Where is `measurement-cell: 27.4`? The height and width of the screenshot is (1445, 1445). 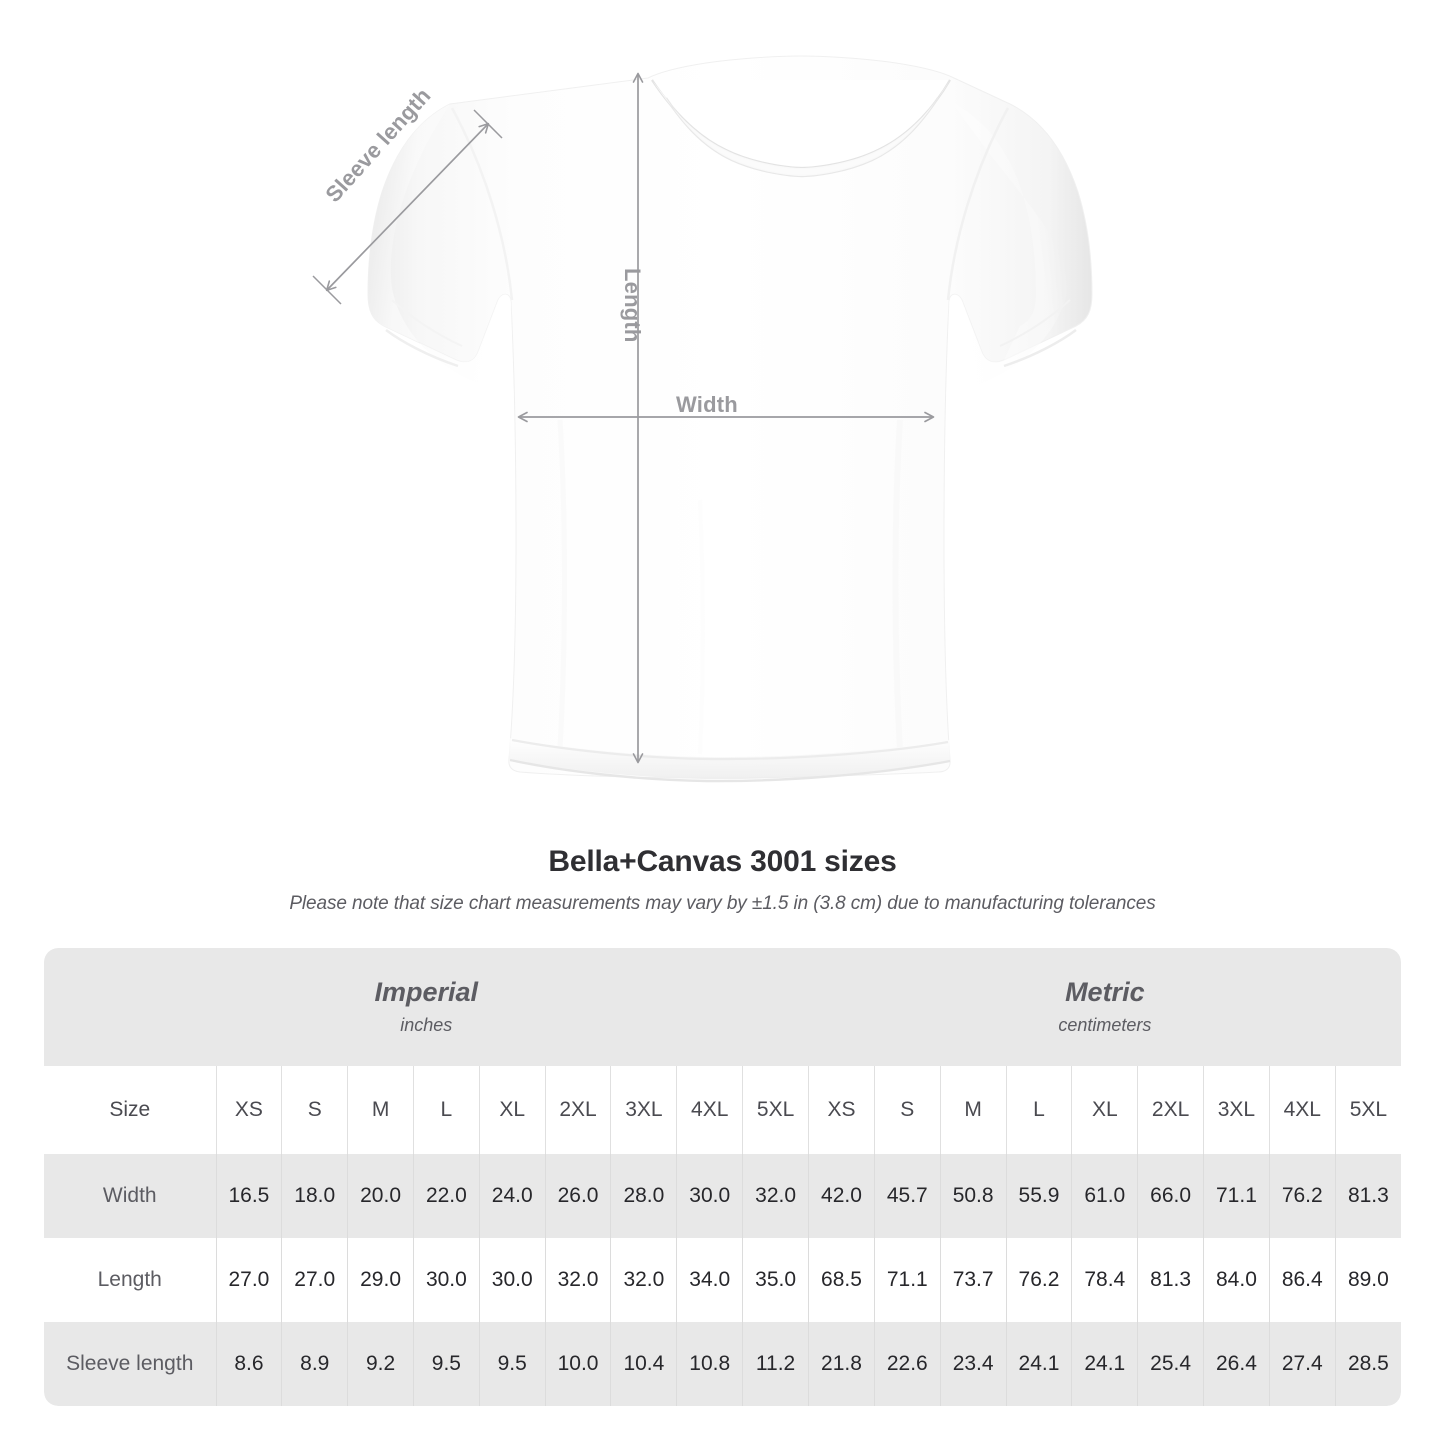
measurement-cell: 27.4 is located at coordinates (1302, 1364).